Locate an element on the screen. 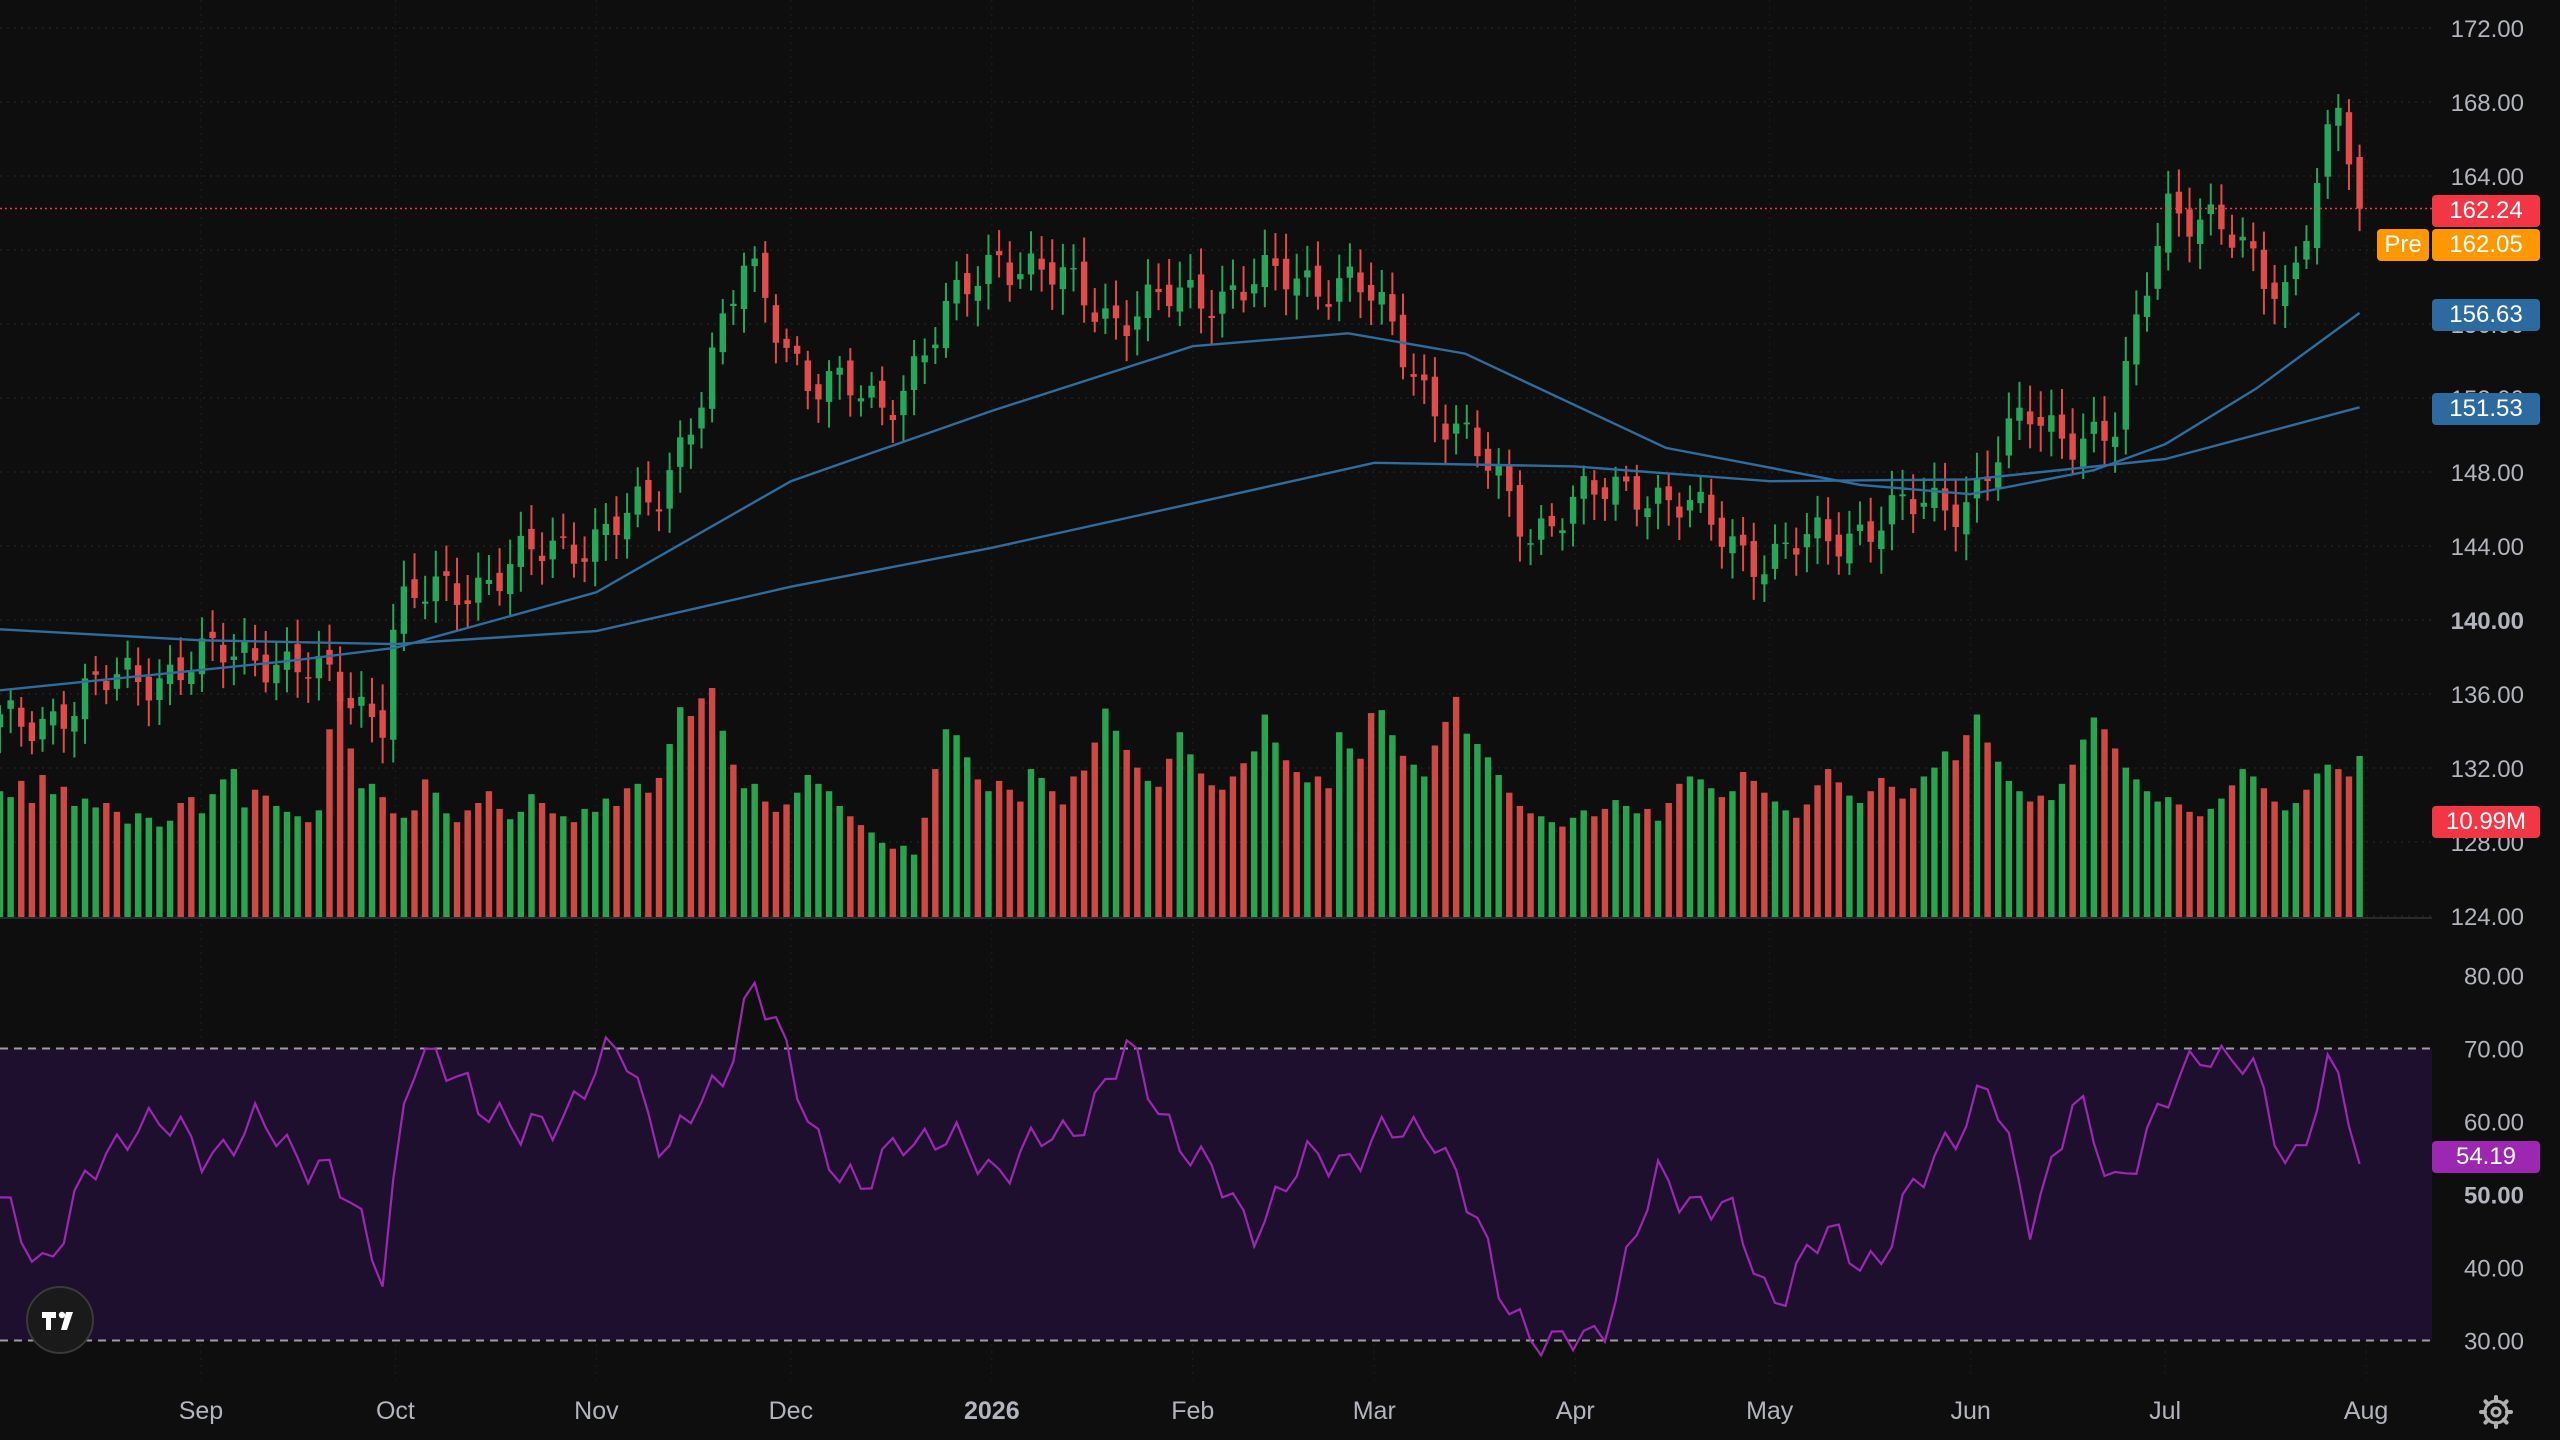 The height and width of the screenshot is (1440, 2560). time-tick-label: Oct is located at coordinates (395, 1411).